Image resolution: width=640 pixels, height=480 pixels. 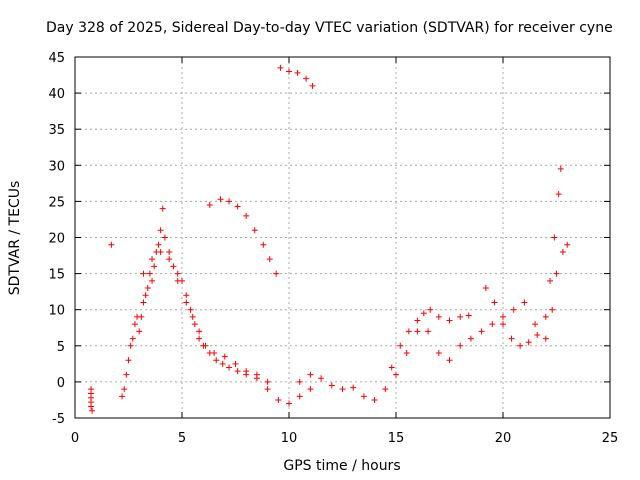 What do you see at coordinates (56, 202) in the screenshot?
I see `y-tick-label: 25` at bounding box center [56, 202].